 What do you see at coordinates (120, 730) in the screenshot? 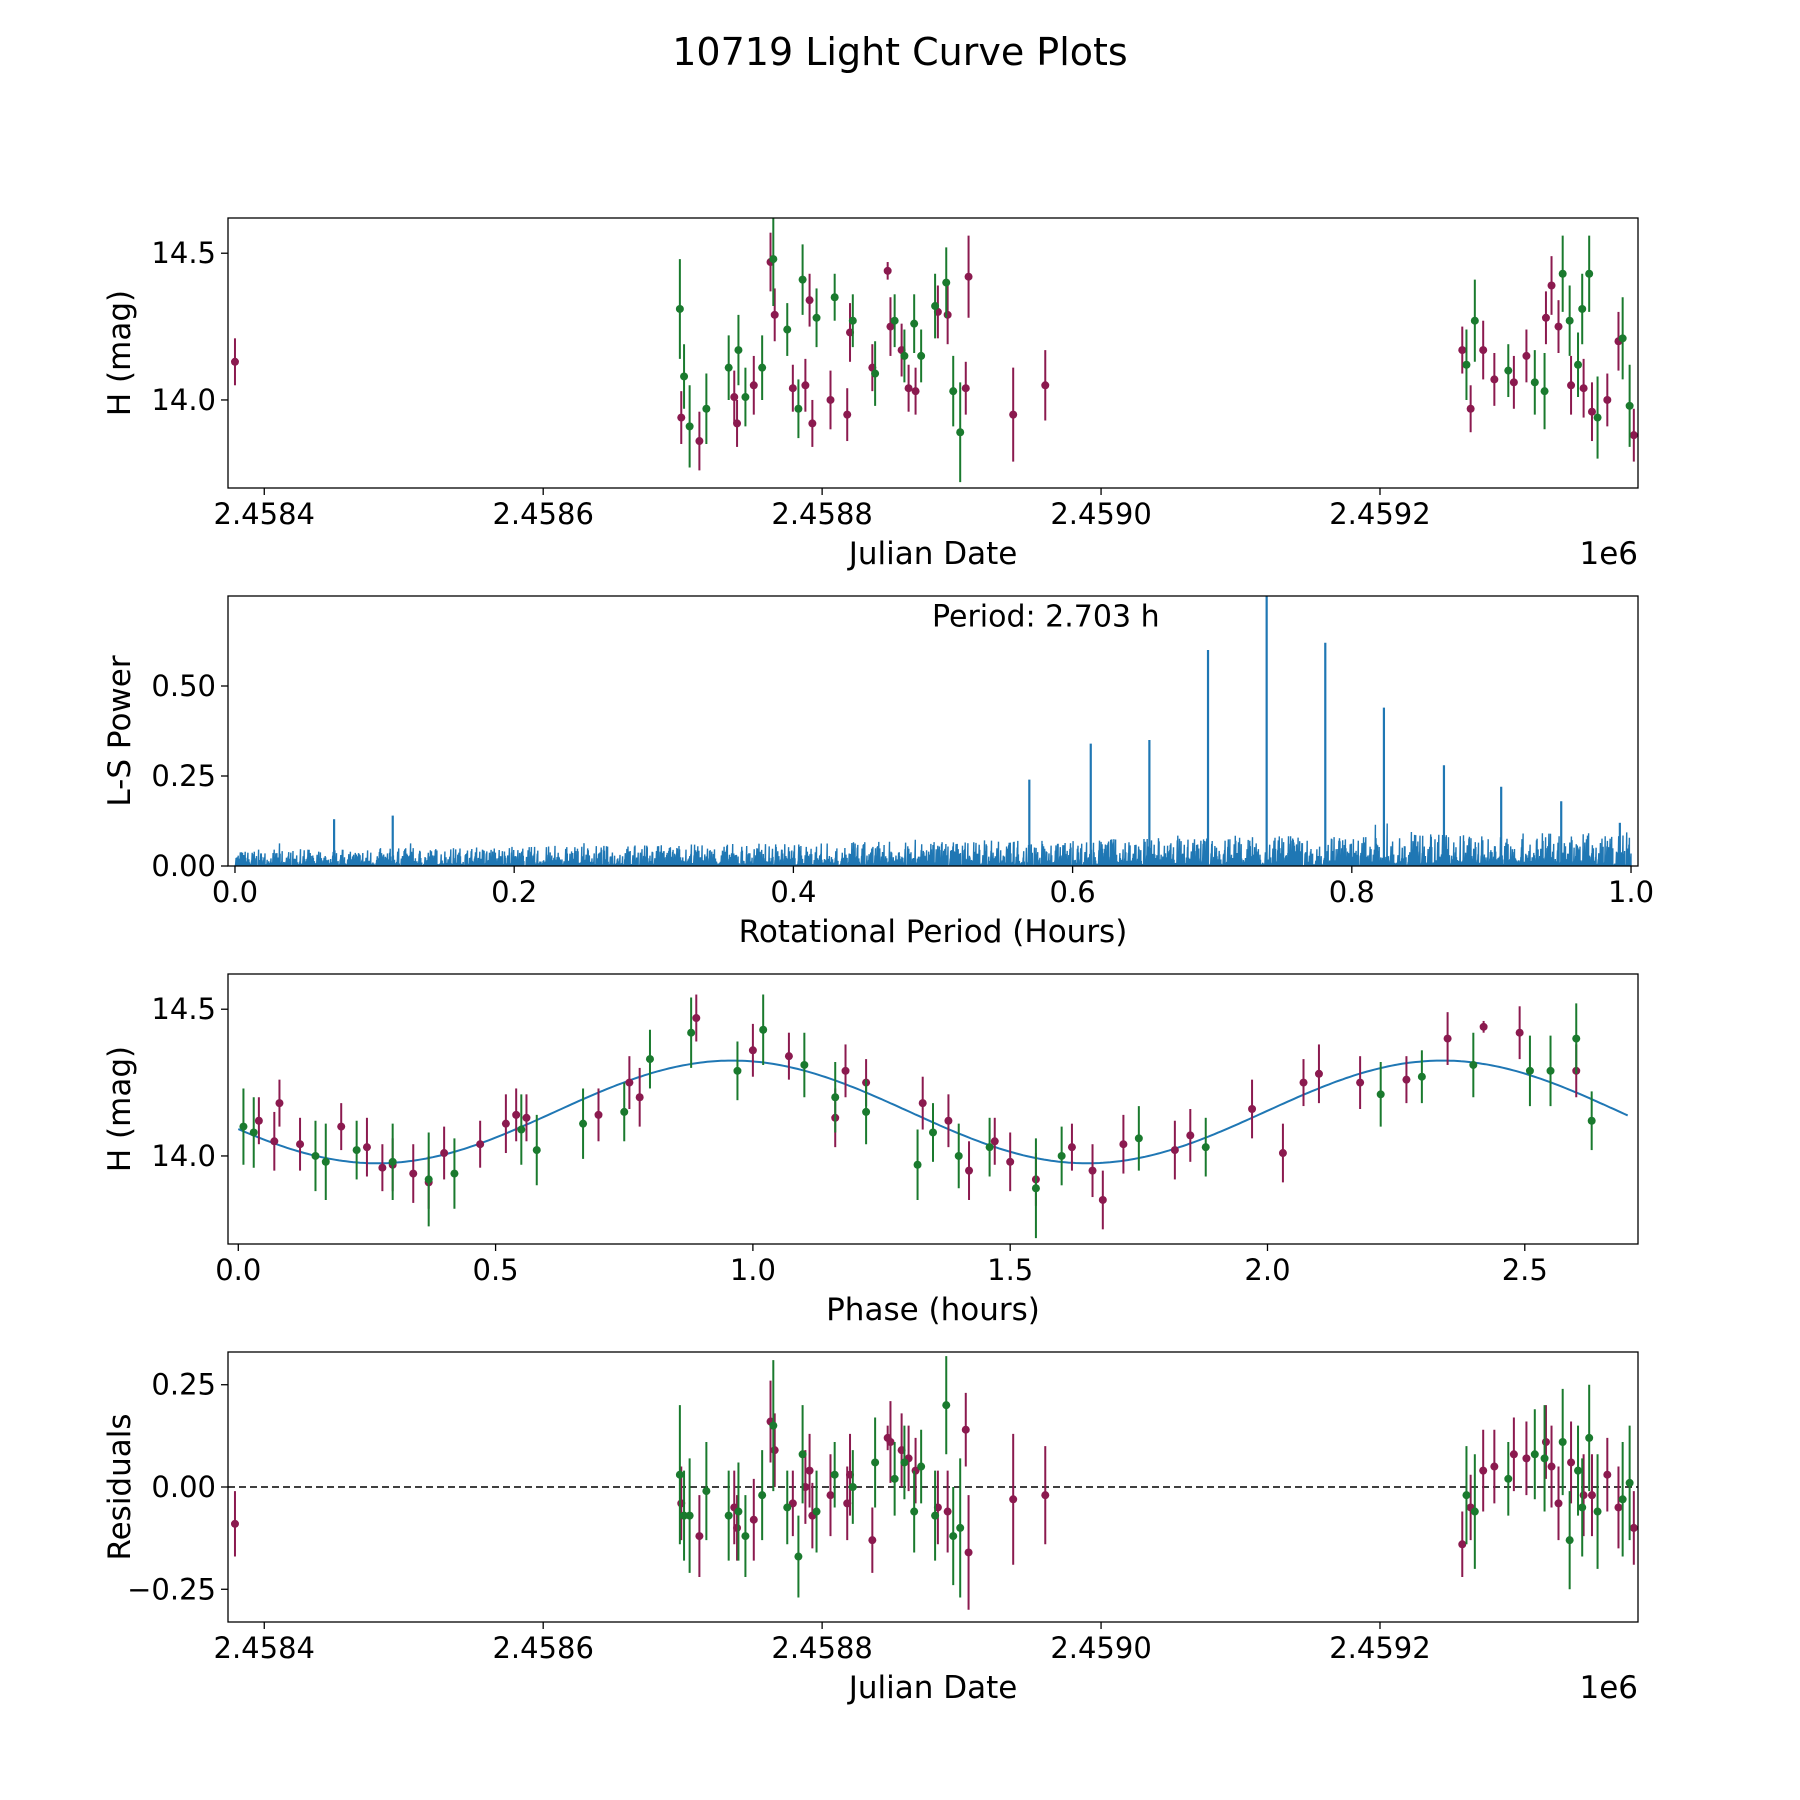
I see `periodogram-y-label: L-S Power` at bounding box center [120, 730].